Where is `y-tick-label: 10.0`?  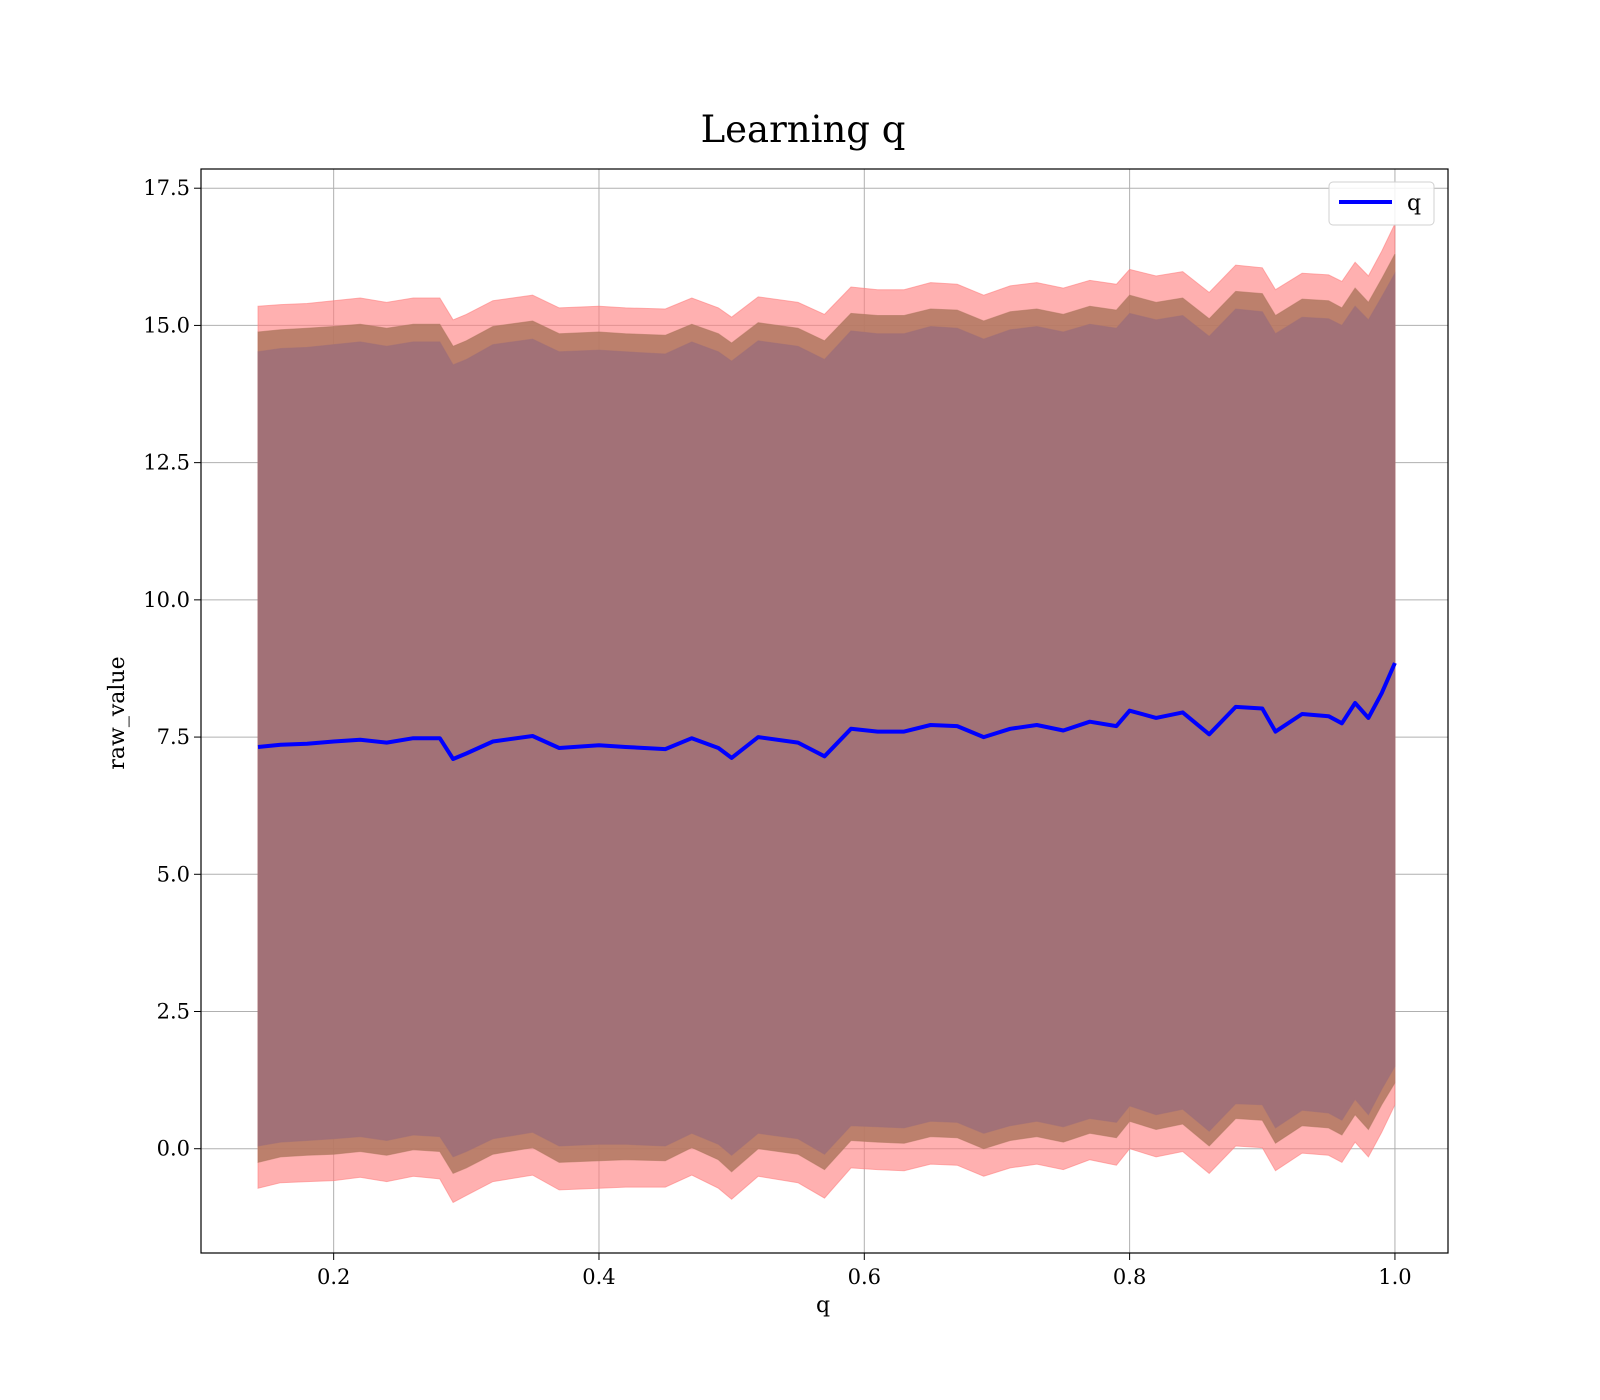 y-tick-label: 10.0 is located at coordinates (166, 600).